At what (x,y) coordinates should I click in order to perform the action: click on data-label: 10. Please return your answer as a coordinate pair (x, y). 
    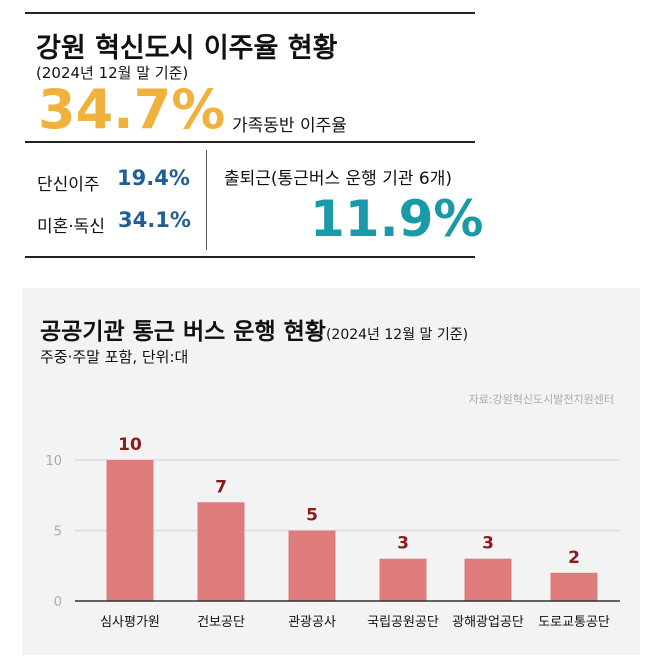
    Looking at the image, I should click on (130, 445).